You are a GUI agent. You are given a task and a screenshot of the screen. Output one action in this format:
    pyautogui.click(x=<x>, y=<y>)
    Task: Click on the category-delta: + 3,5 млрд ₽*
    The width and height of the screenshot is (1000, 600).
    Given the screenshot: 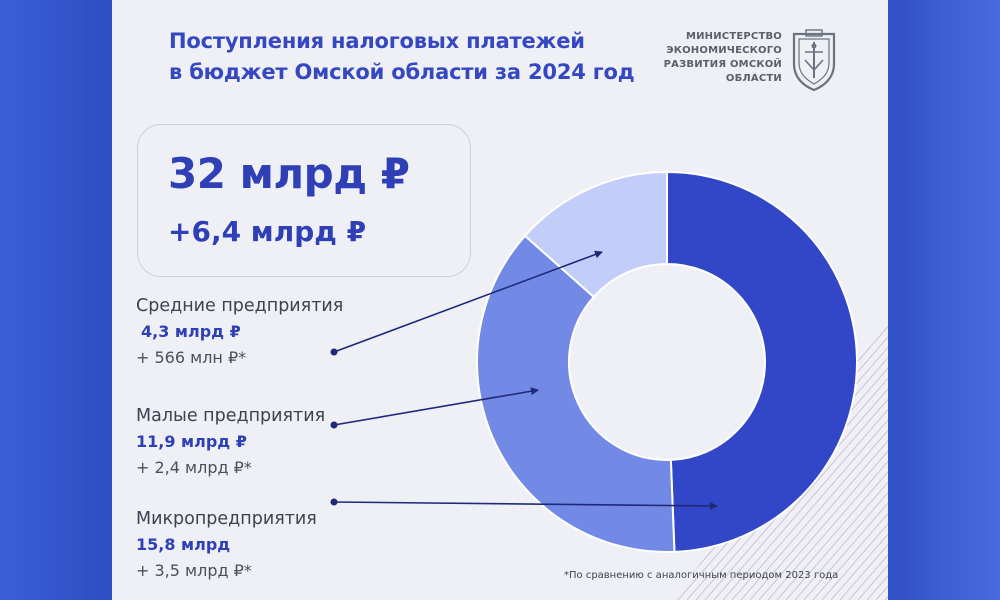 What is the action you would take?
    pyautogui.click(x=194, y=570)
    